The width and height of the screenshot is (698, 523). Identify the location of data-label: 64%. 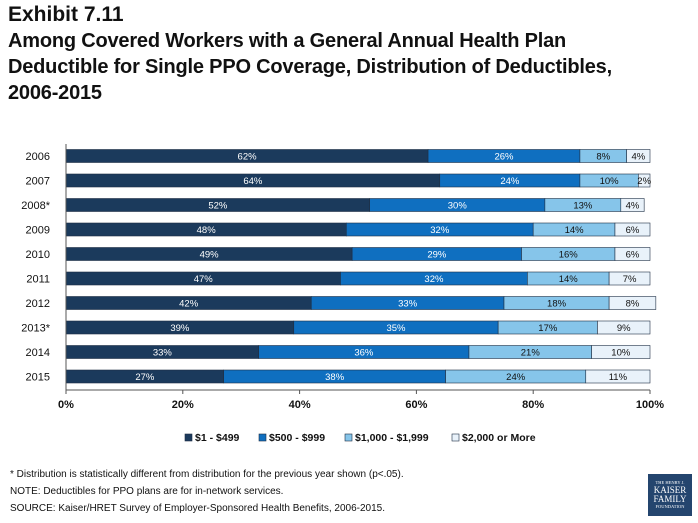
(253, 181).